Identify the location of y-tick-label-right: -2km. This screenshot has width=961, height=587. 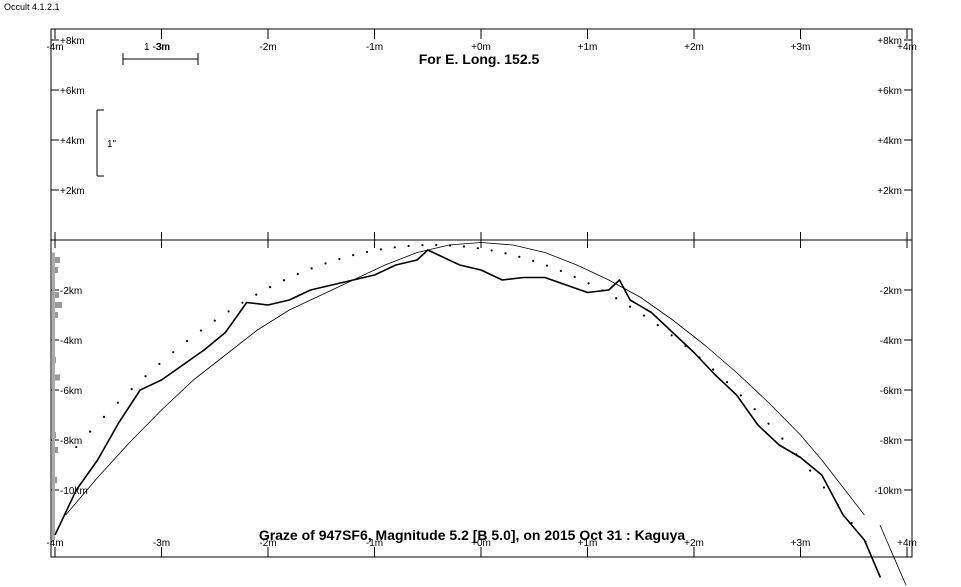
(891, 291).